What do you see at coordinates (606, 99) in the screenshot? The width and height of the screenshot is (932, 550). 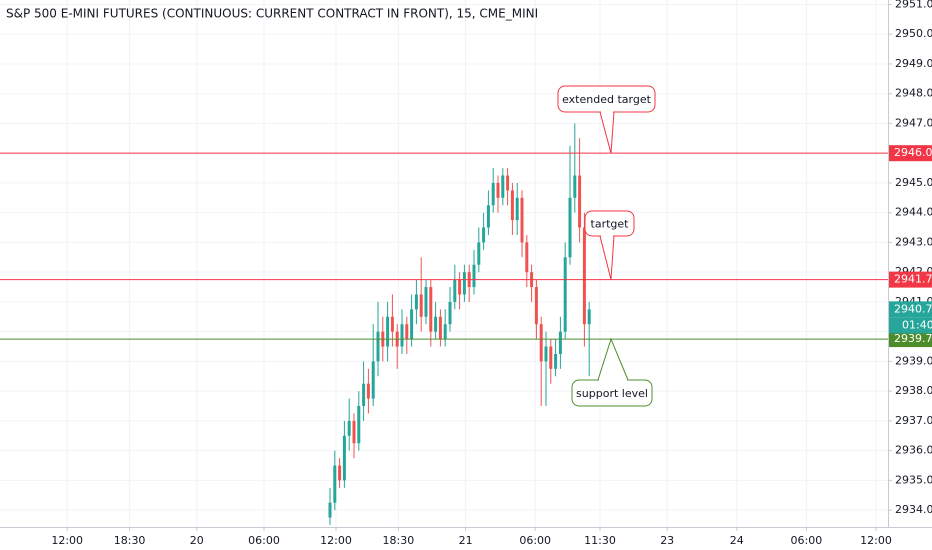 I see `callout-text: extended target` at bounding box center [606, 99].